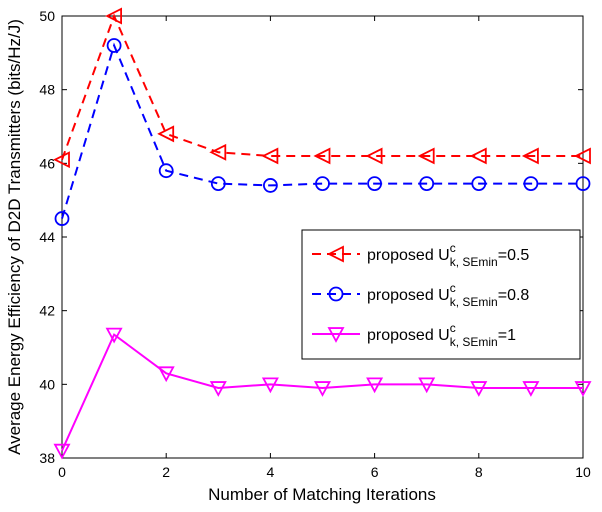 Image resolution: width=602 pixels, height=512 pixels. Describe the element at coordinates (441, 335) in the screenshot. I see `legend-label: proposed Uc k, SEmin=1` at that location.